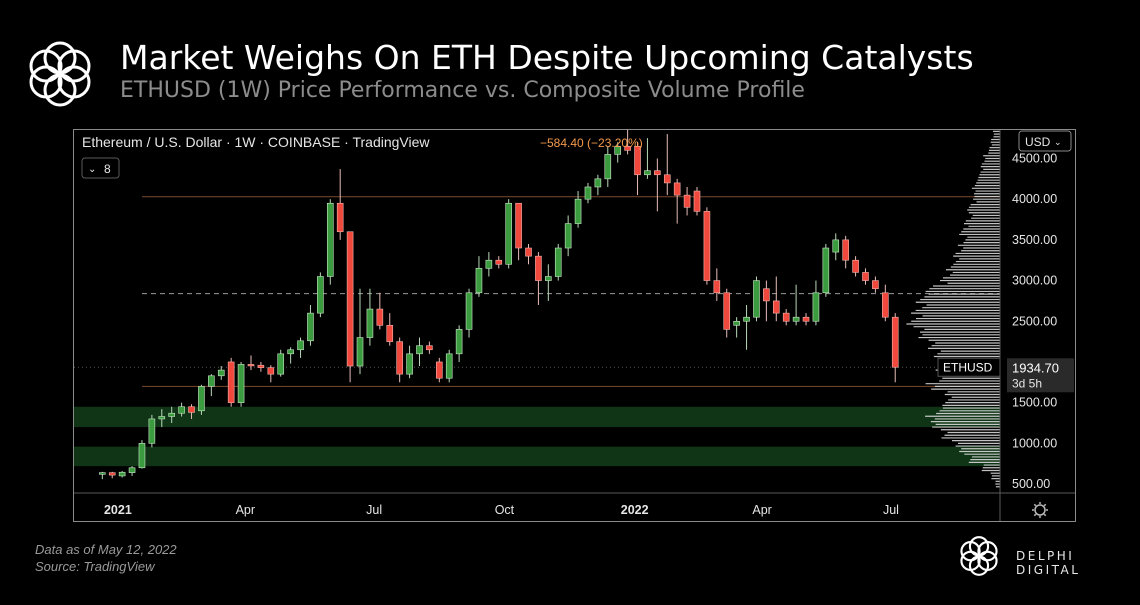  Describe the element at coordinates (1034, 403) in the screenshot. I see `y-tick-label: 1500.00` at that location.